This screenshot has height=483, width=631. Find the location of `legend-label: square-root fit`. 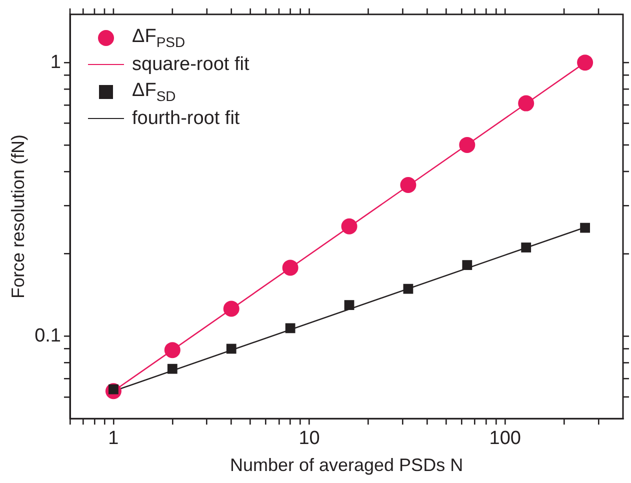

legend-label: square-root fit is located at coordinates (191, 65).